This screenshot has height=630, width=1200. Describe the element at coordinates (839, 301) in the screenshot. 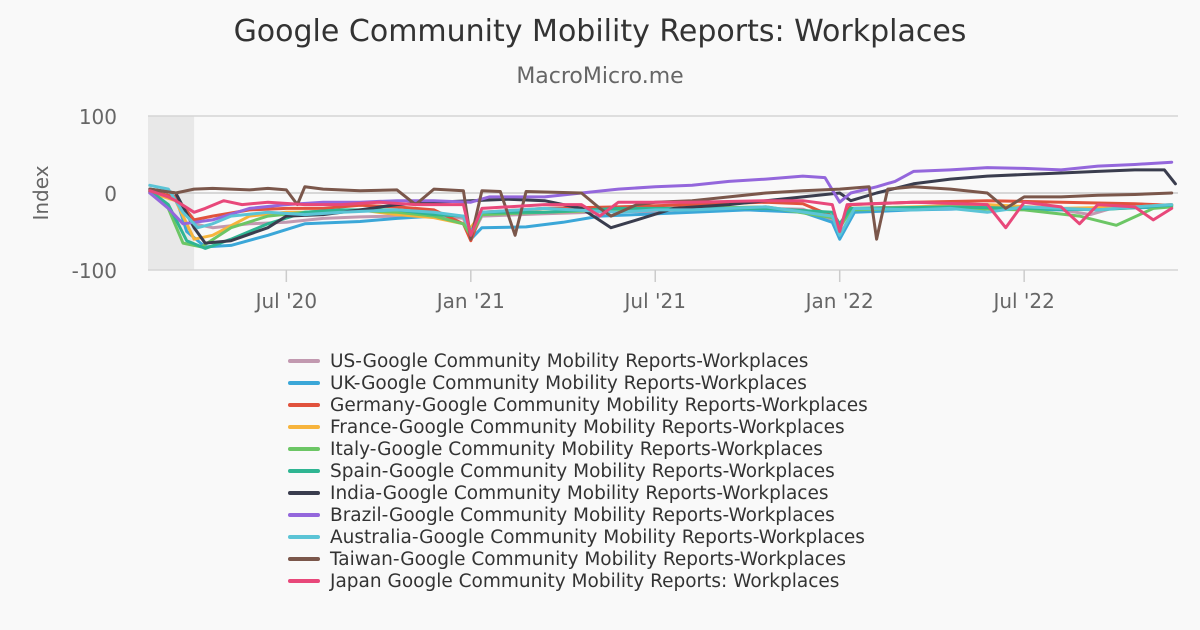

I see `x-tick-label: Jan '22` at that location.